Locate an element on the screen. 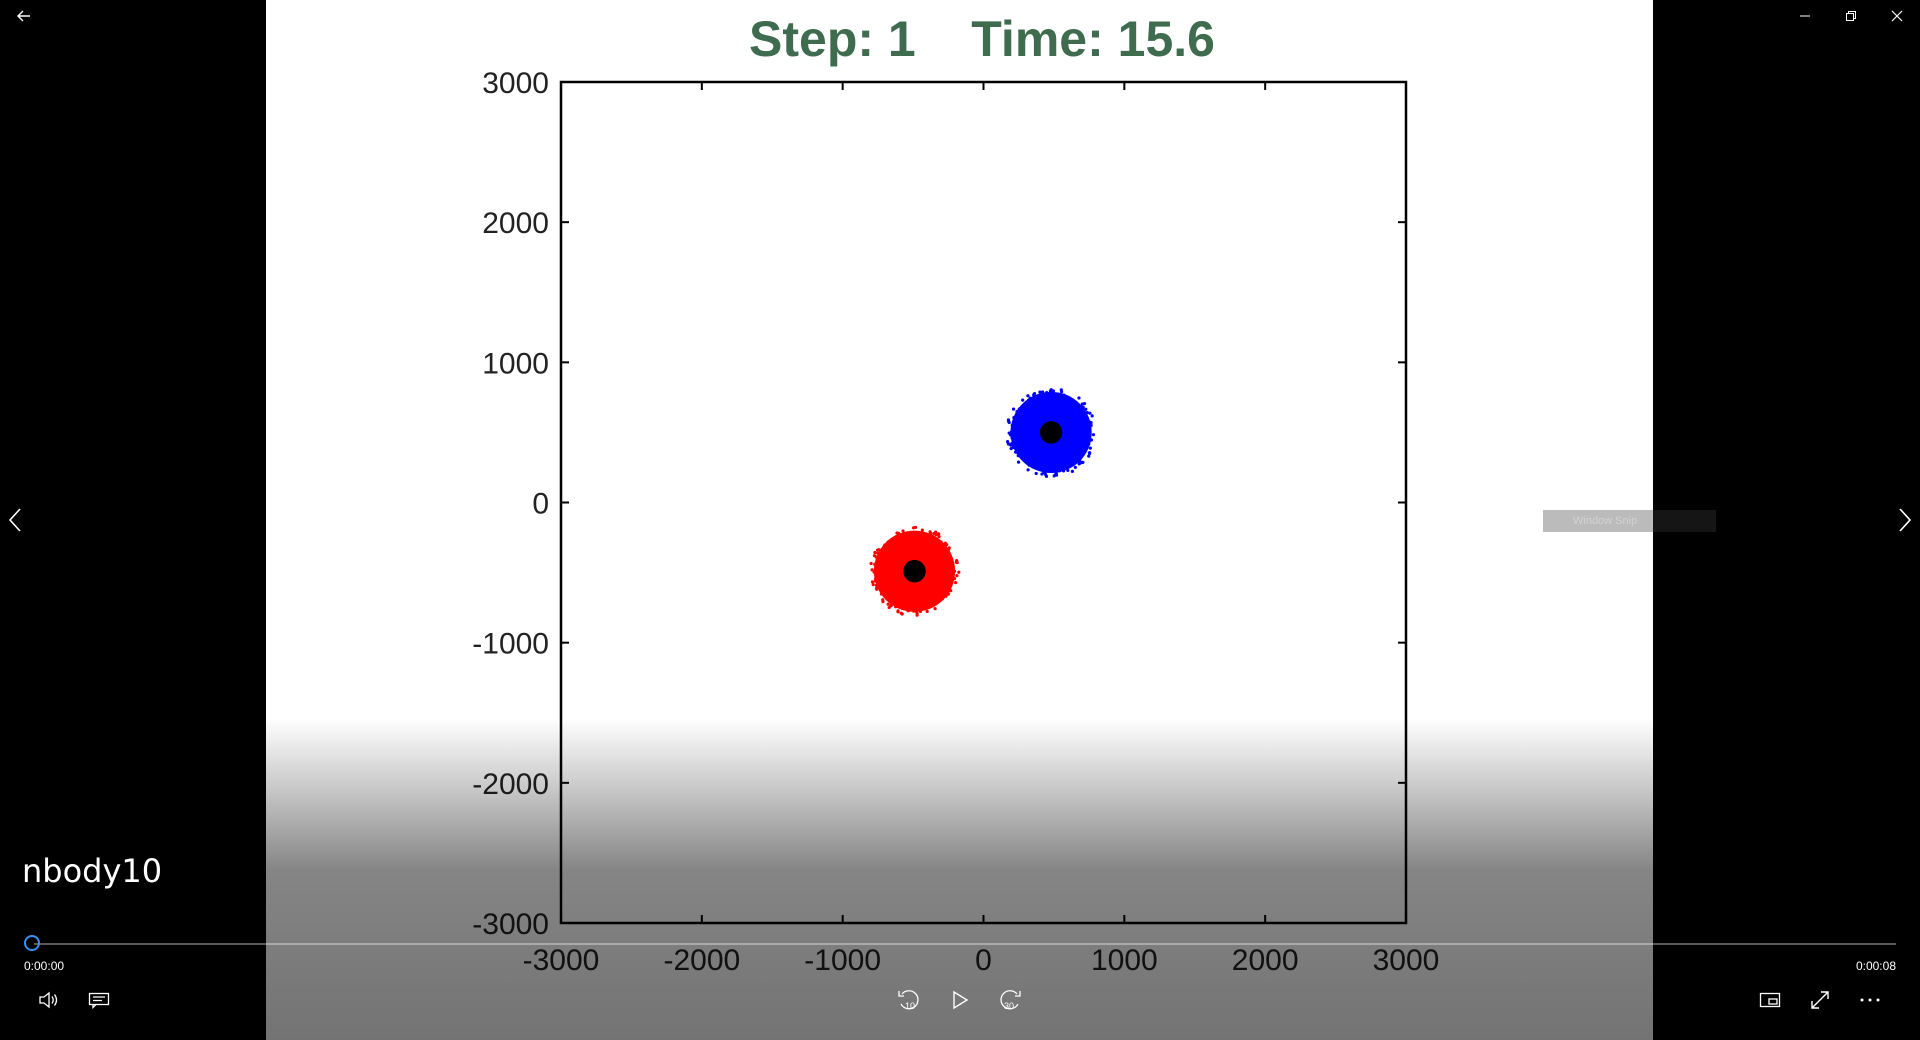 This screenshot has height=1040, width=1920. x-tick-label: -3000 is located at coordinates (561, 960).